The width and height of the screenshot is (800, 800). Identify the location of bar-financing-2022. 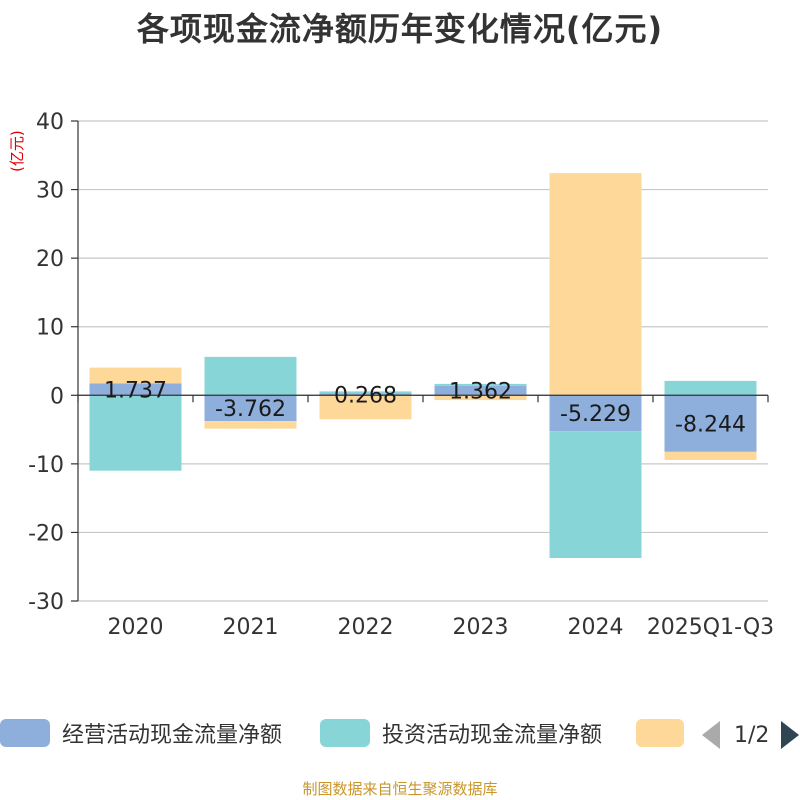
(365, 407).